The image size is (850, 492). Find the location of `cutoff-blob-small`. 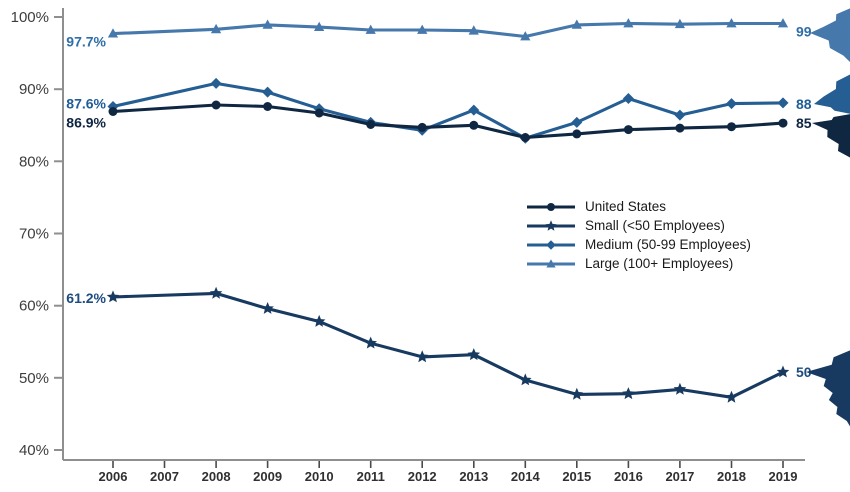

cutoff-blob-small is located at coordinates (828, 388).